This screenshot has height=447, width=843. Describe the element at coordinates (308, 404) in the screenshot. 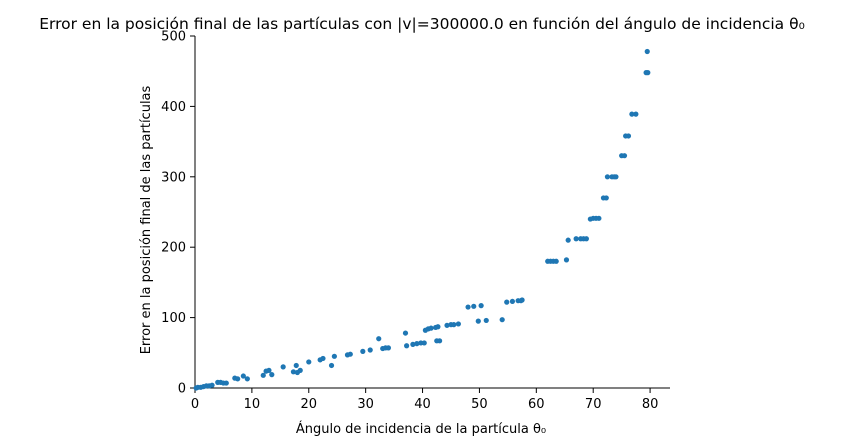

I see `x-tick-label: 20` at that location.